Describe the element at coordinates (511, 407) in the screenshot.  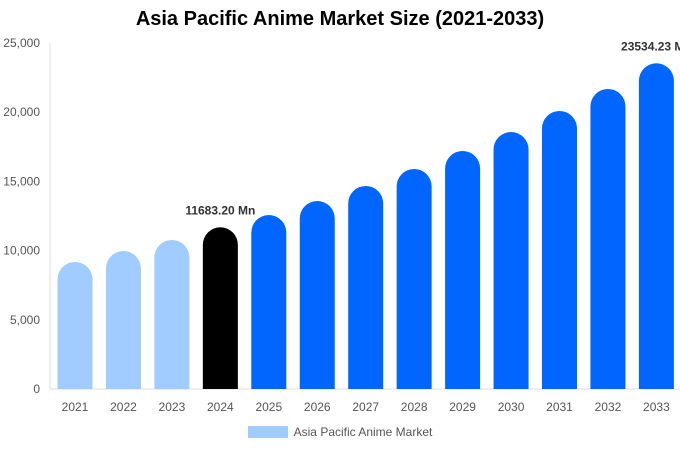
I see `x-tick-label: 2030` at that location.